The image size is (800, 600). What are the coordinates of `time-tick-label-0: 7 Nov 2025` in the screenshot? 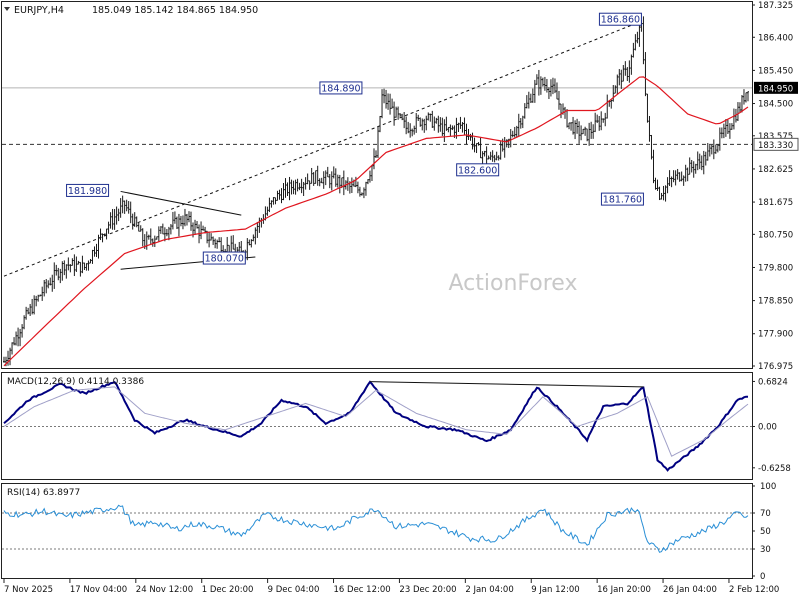 It's located at (28, 590).